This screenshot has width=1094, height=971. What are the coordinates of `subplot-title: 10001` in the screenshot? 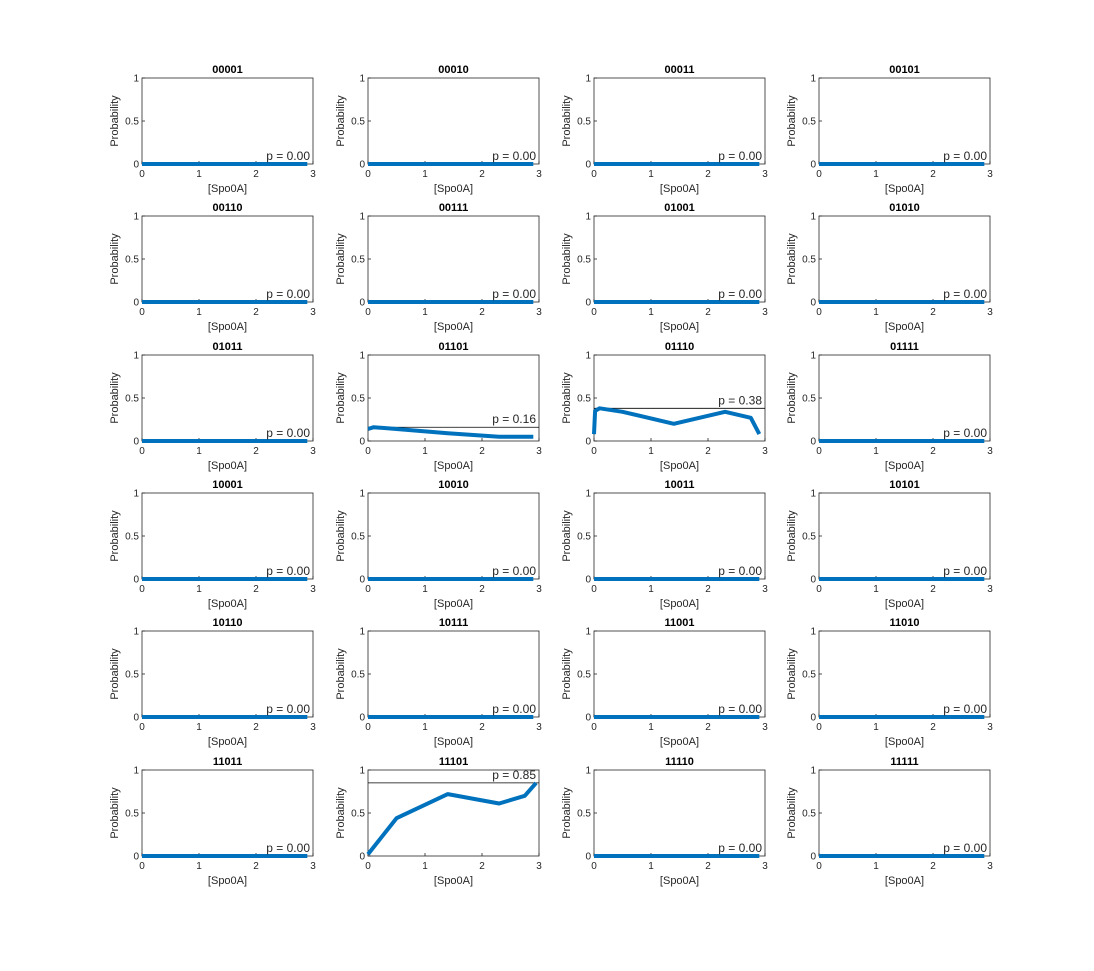 It's located at (227, 485).